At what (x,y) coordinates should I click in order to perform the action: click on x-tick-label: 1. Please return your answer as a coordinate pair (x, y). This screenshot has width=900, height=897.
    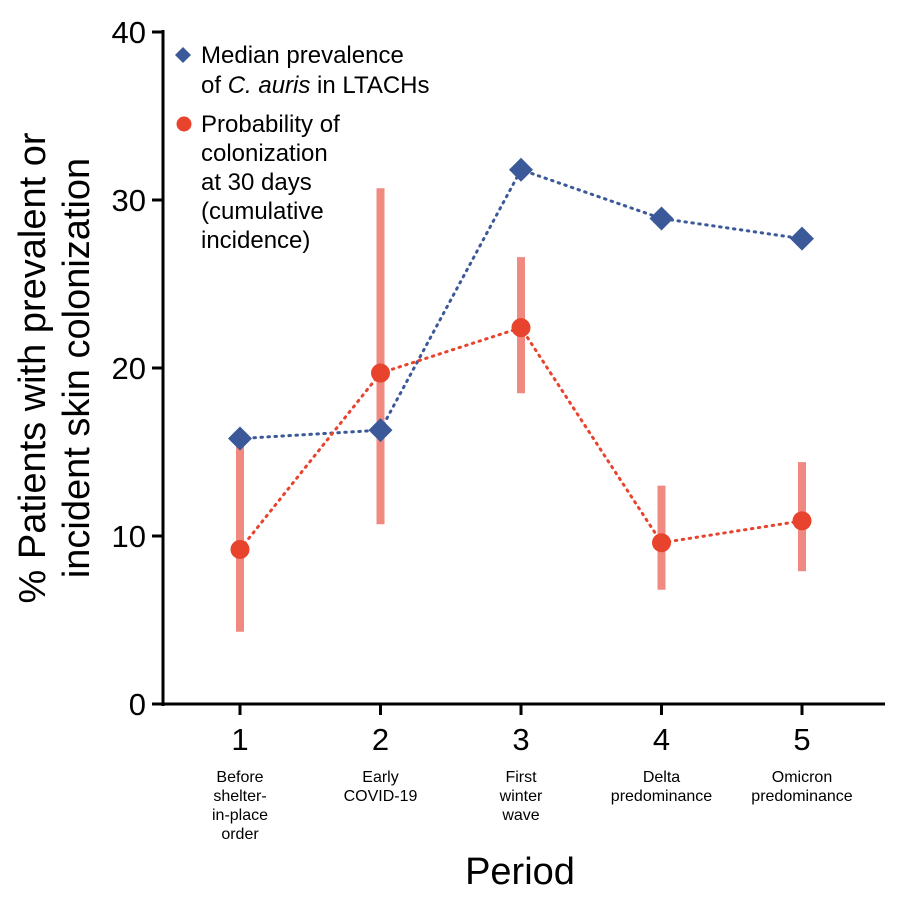
    Looking at the image, I should click on (239, 739).